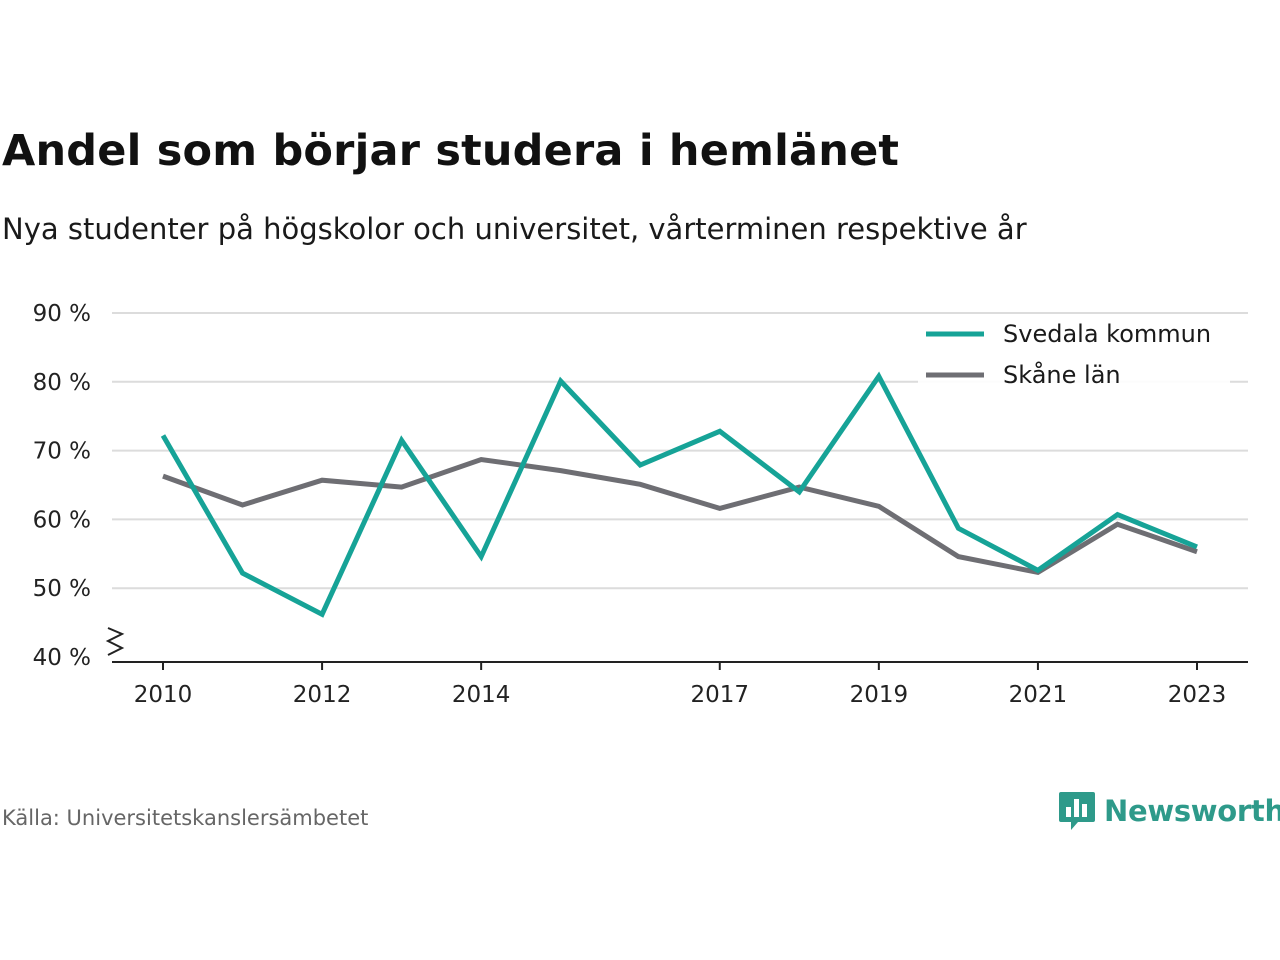 This screenshot has height=960, width=1280. Describe the element at coordinates (719, 695) in the screenshot. I see `x-tick-label-2017: 2017` at that location.